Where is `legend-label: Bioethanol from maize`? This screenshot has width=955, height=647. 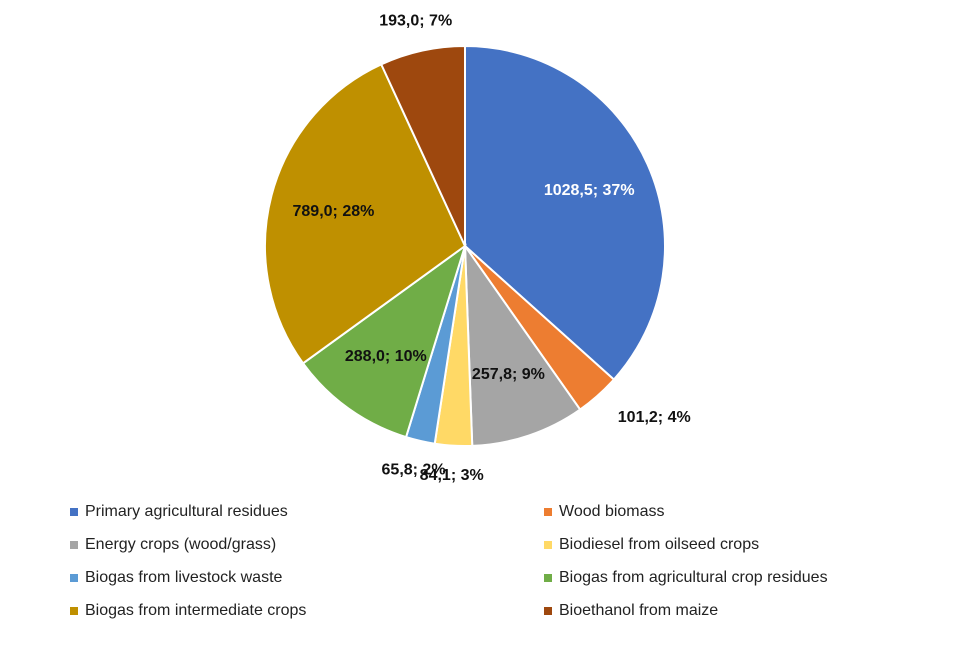
legend-label: Bioethanol from maize is located at coordinates (638, 610).